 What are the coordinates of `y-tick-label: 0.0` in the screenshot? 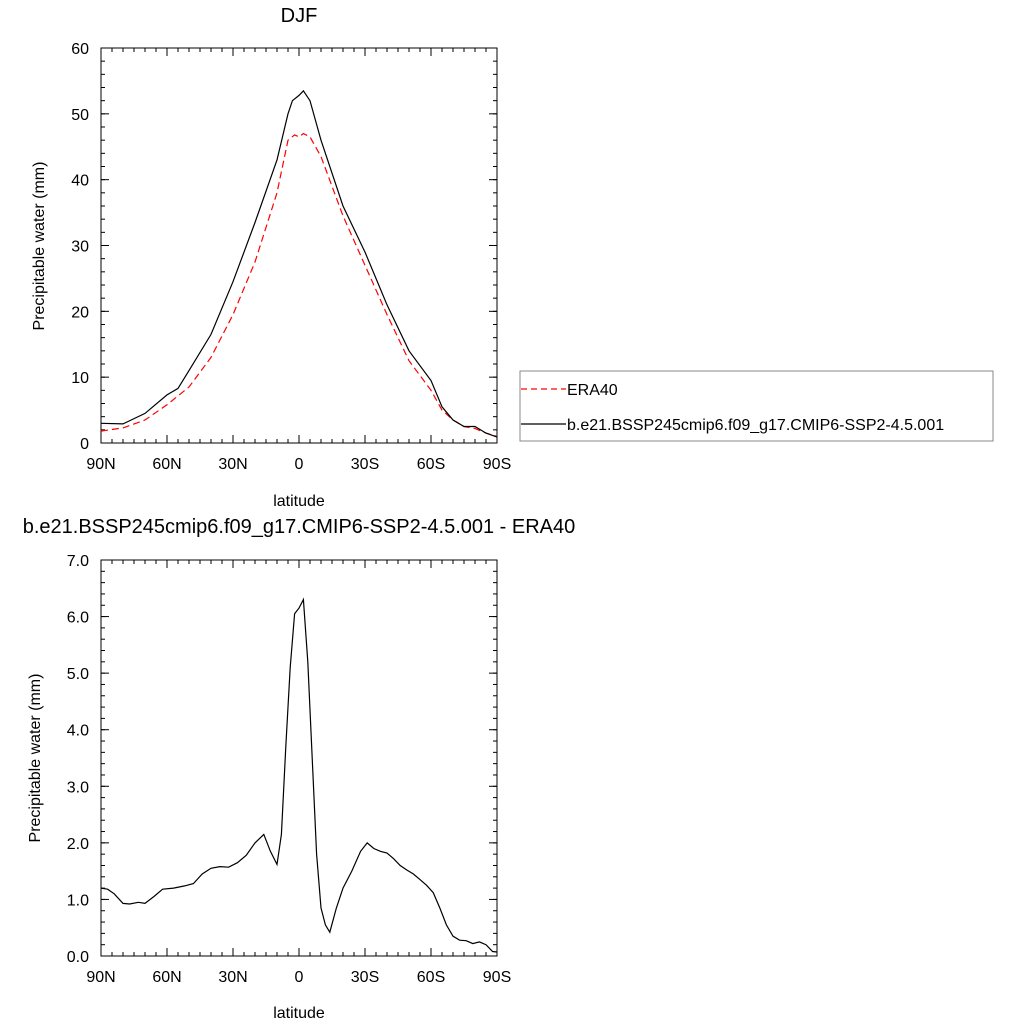 It's located at (78, 957).